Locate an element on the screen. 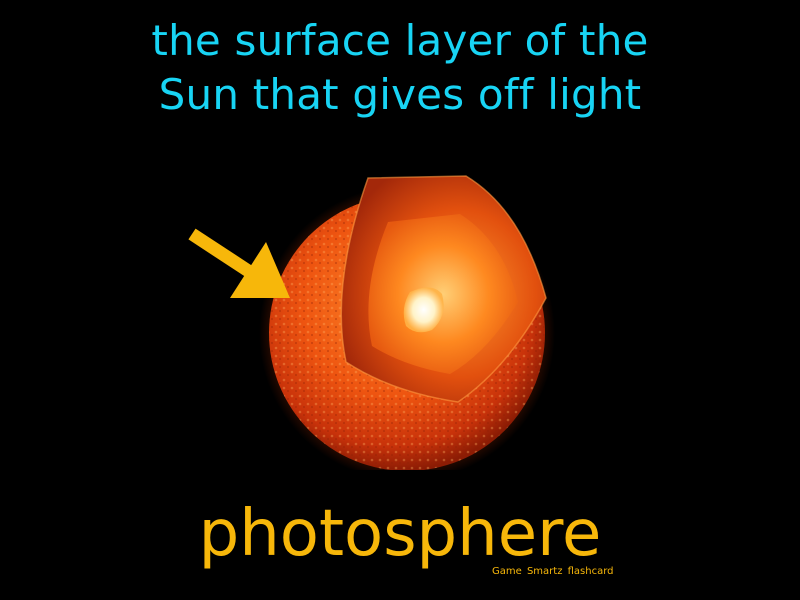  cutaway-middle-layer is located at coordinates (443, 294).